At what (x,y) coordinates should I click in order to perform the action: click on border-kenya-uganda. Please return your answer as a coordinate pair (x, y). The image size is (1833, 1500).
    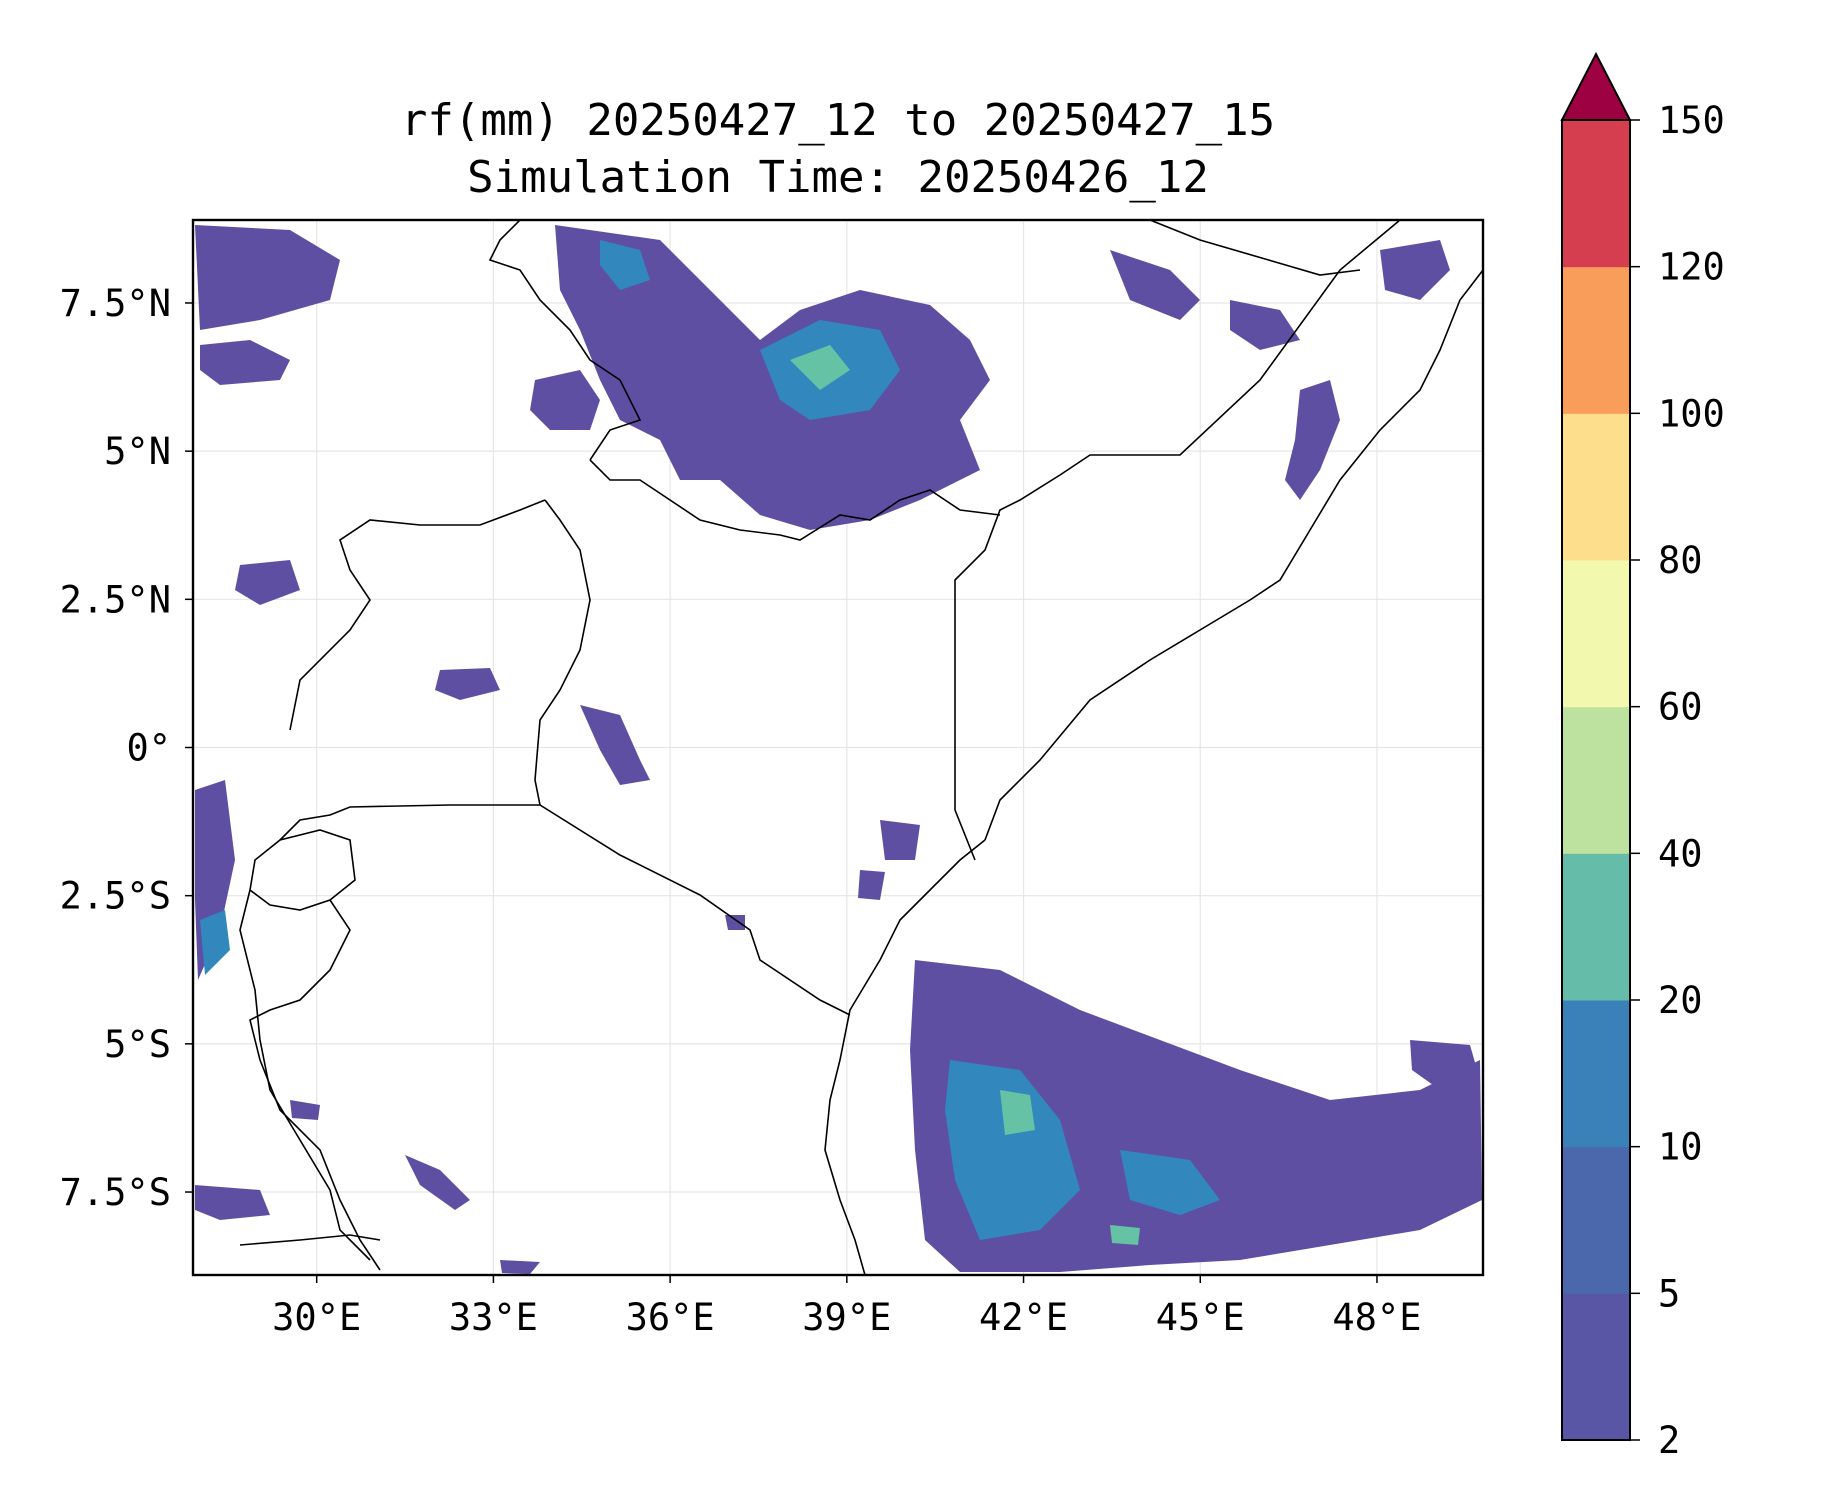
    Looking at the image, I should click on (562, 652).